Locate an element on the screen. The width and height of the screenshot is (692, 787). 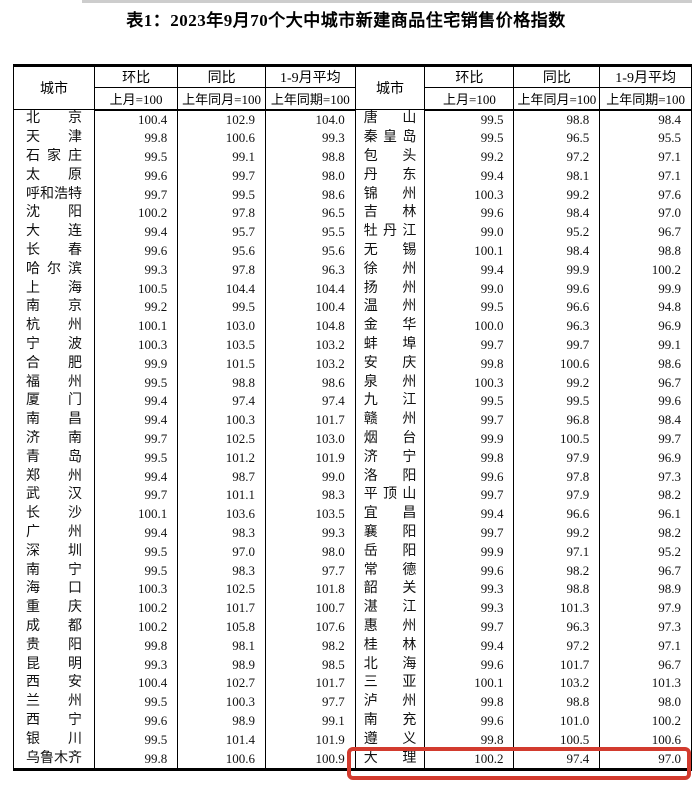
city-cell: 桂林 is located at coordinates (389, 646).